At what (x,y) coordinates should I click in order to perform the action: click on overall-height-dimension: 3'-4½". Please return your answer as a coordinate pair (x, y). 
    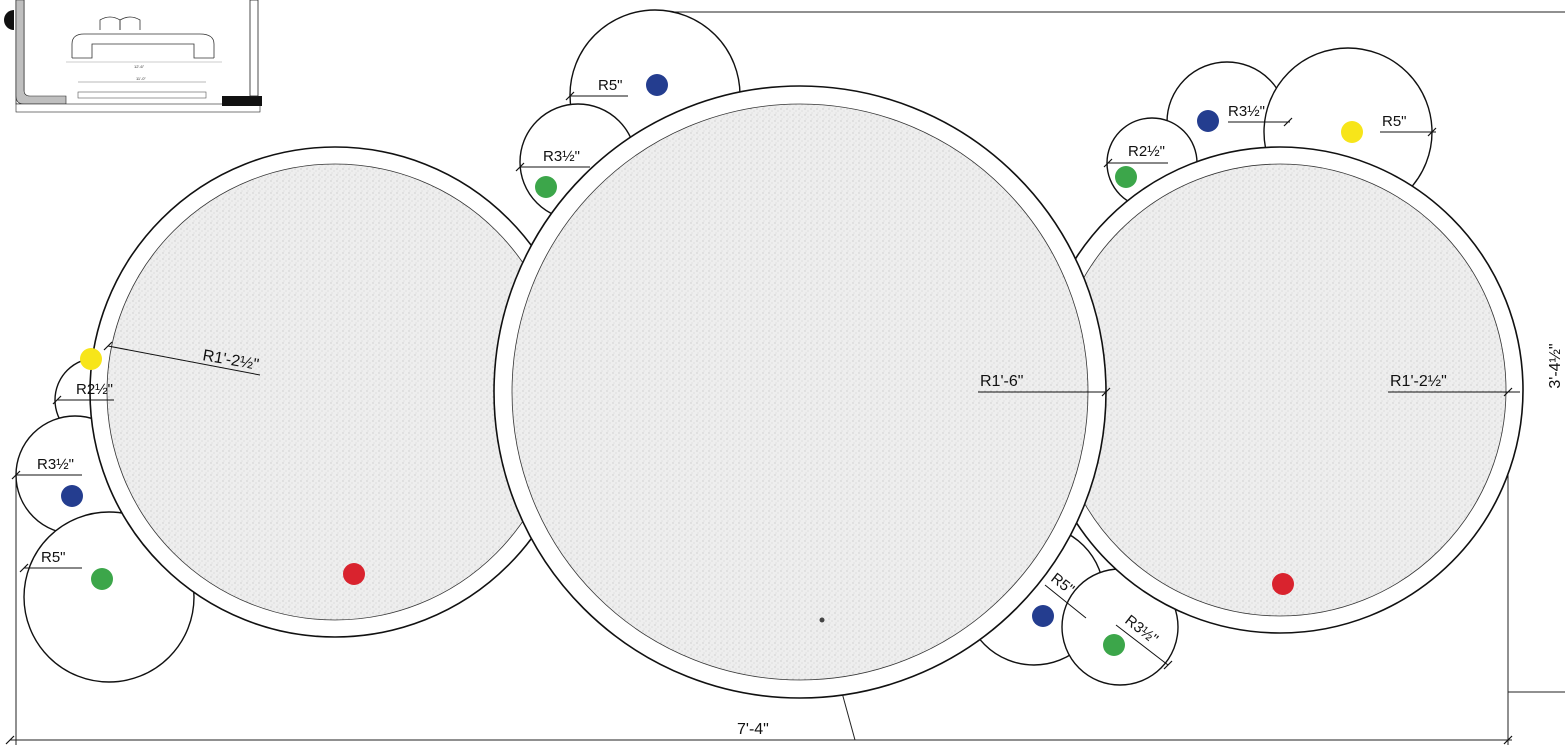
    Looking at the image, I should click on (1555, 365).